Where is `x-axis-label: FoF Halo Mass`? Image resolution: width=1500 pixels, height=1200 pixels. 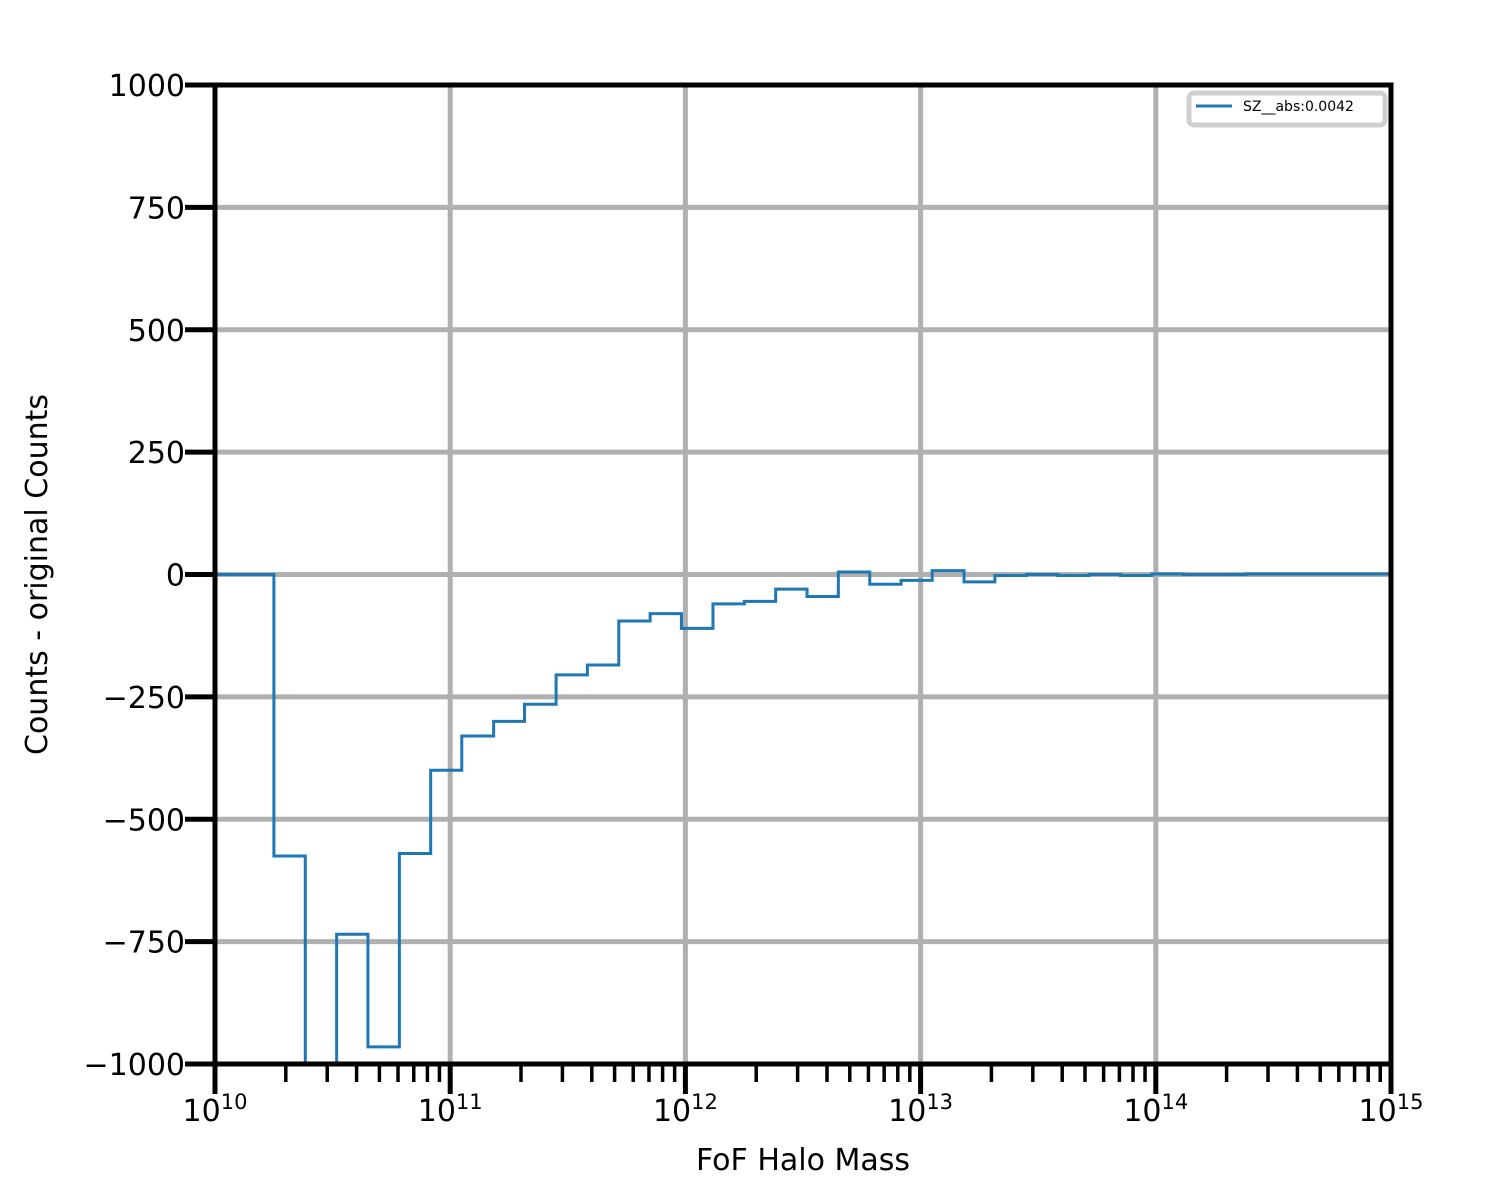
x-axis-label: FoF Halo Mass is located at coordinates (803, 1160).